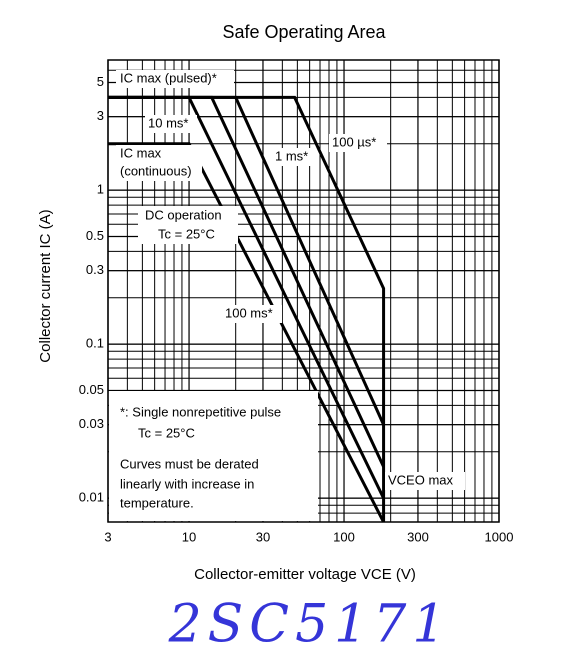 The width and height of the screenshot is (585, 665). I want to click on x-tick-label: 3, so click(107, 536).